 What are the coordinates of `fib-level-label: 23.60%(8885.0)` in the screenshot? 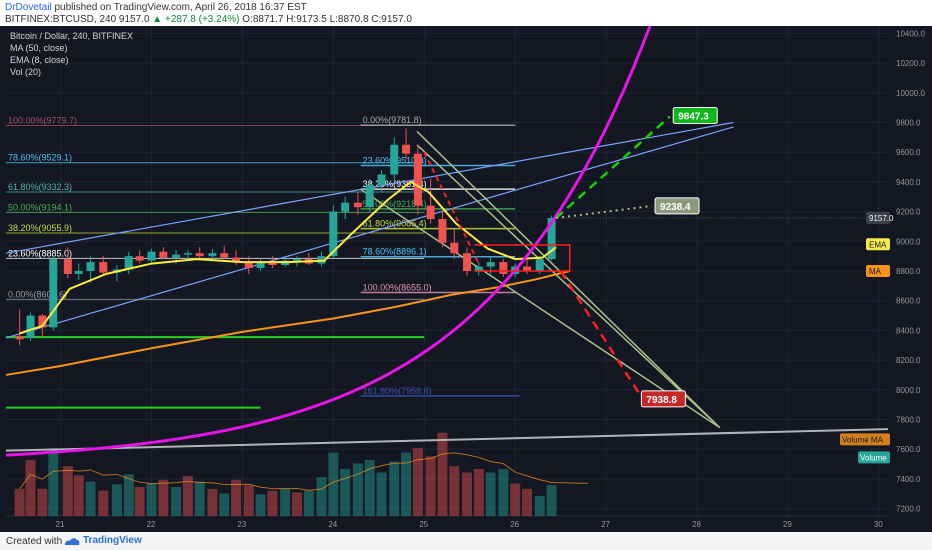 It's located at (40, 253).